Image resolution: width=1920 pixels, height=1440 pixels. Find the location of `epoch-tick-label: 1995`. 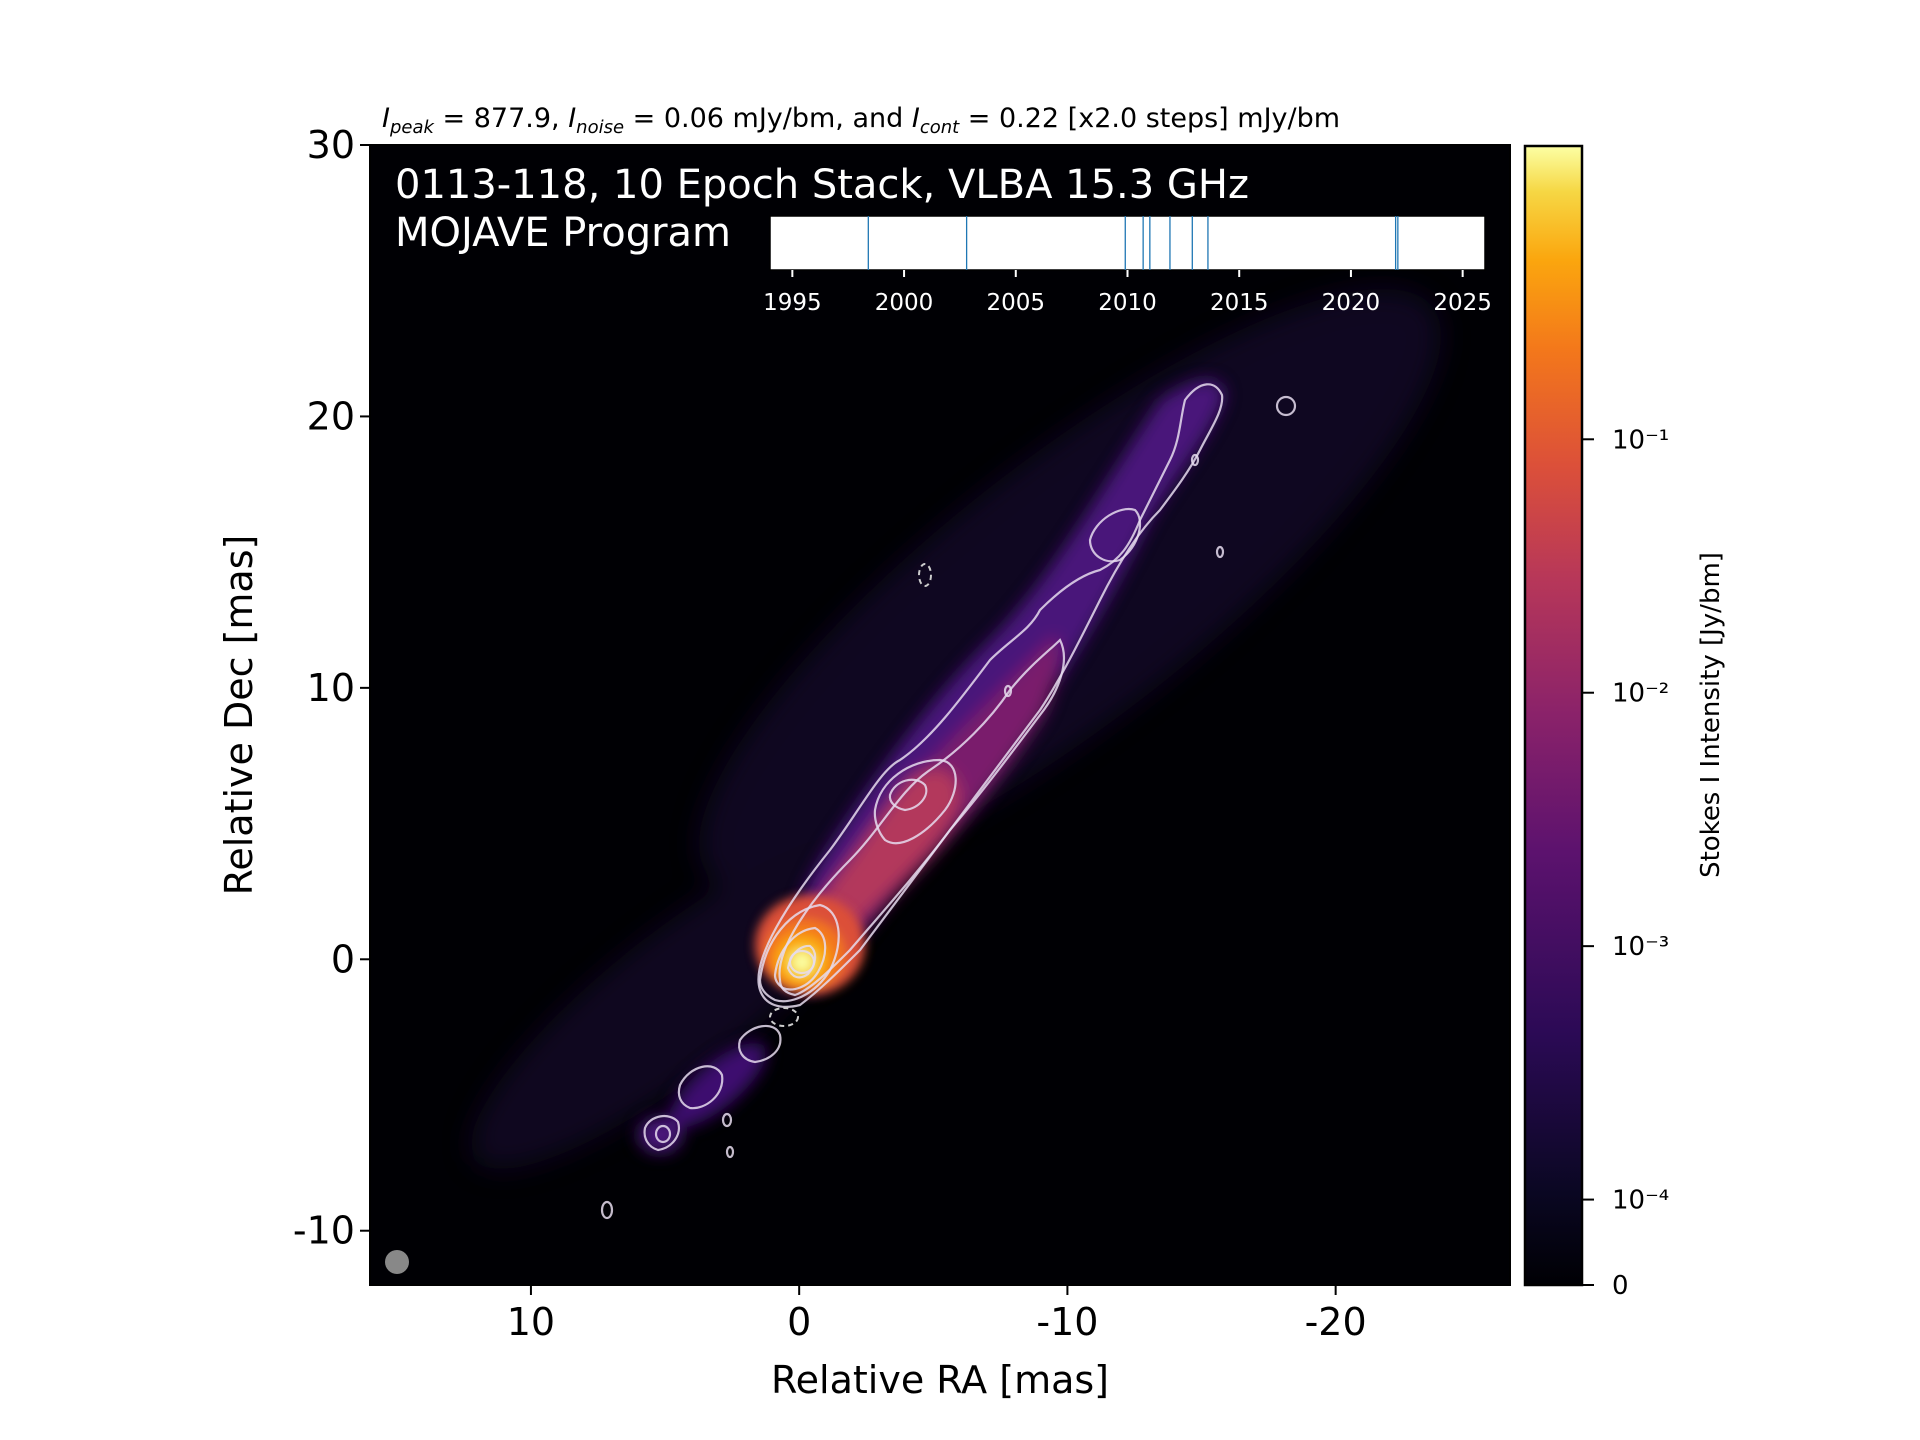

epoch-tick-label: 1995 is located at coordinates (792, 303).